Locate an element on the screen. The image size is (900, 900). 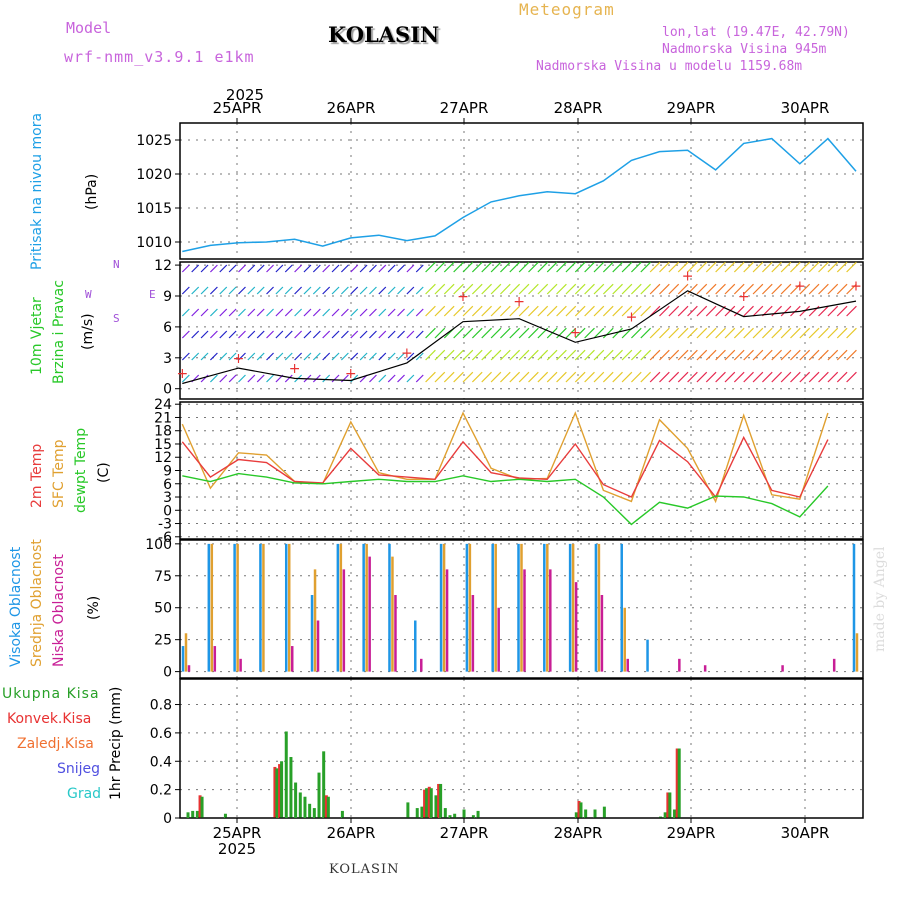
y-tick-label: -6 is located at coordinates (165, 538).